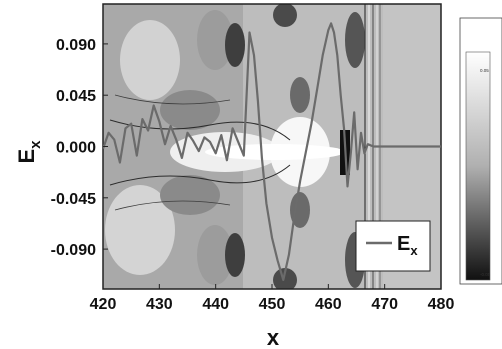  What do you see at coordinates (484, 70) in the screenshot?
I see `colorbar-tick-top: 0.05` at bounding box center [484, 70].